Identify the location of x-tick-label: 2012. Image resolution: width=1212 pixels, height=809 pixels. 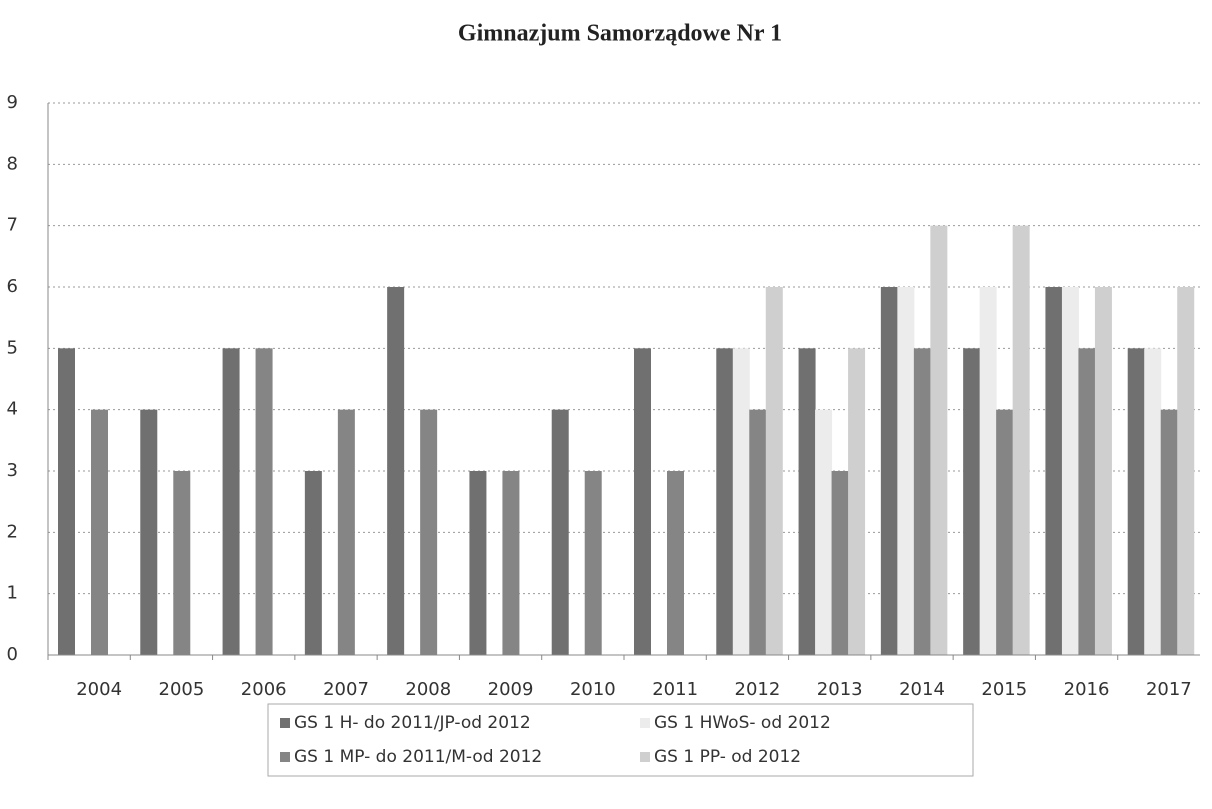
(758, 689).